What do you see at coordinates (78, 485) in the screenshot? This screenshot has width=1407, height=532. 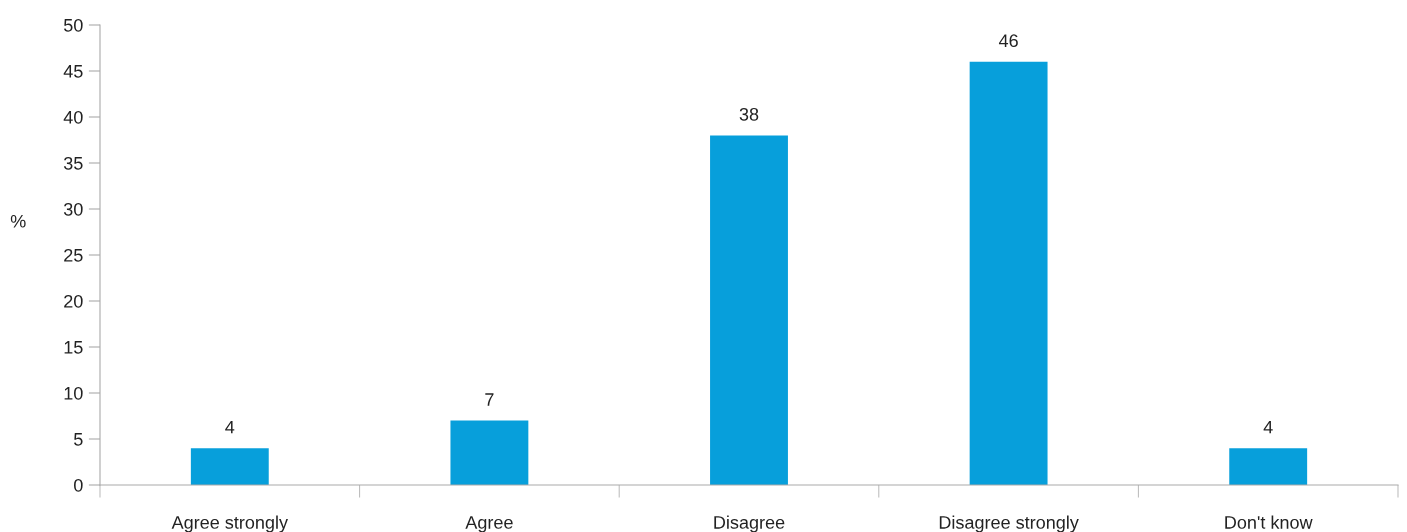 I see `y-tick-label: 0` at bounding box center [78, 485].